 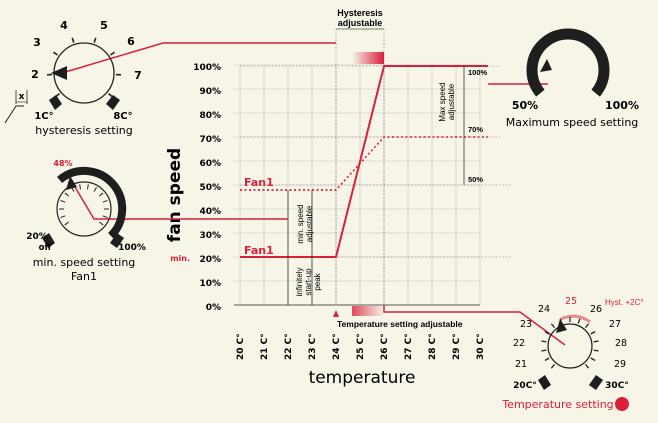 What do you see at coordinates (481, 346) in the screenshot?
I see `x-tick-label: 30 C°` at bounding box center [481, 346].